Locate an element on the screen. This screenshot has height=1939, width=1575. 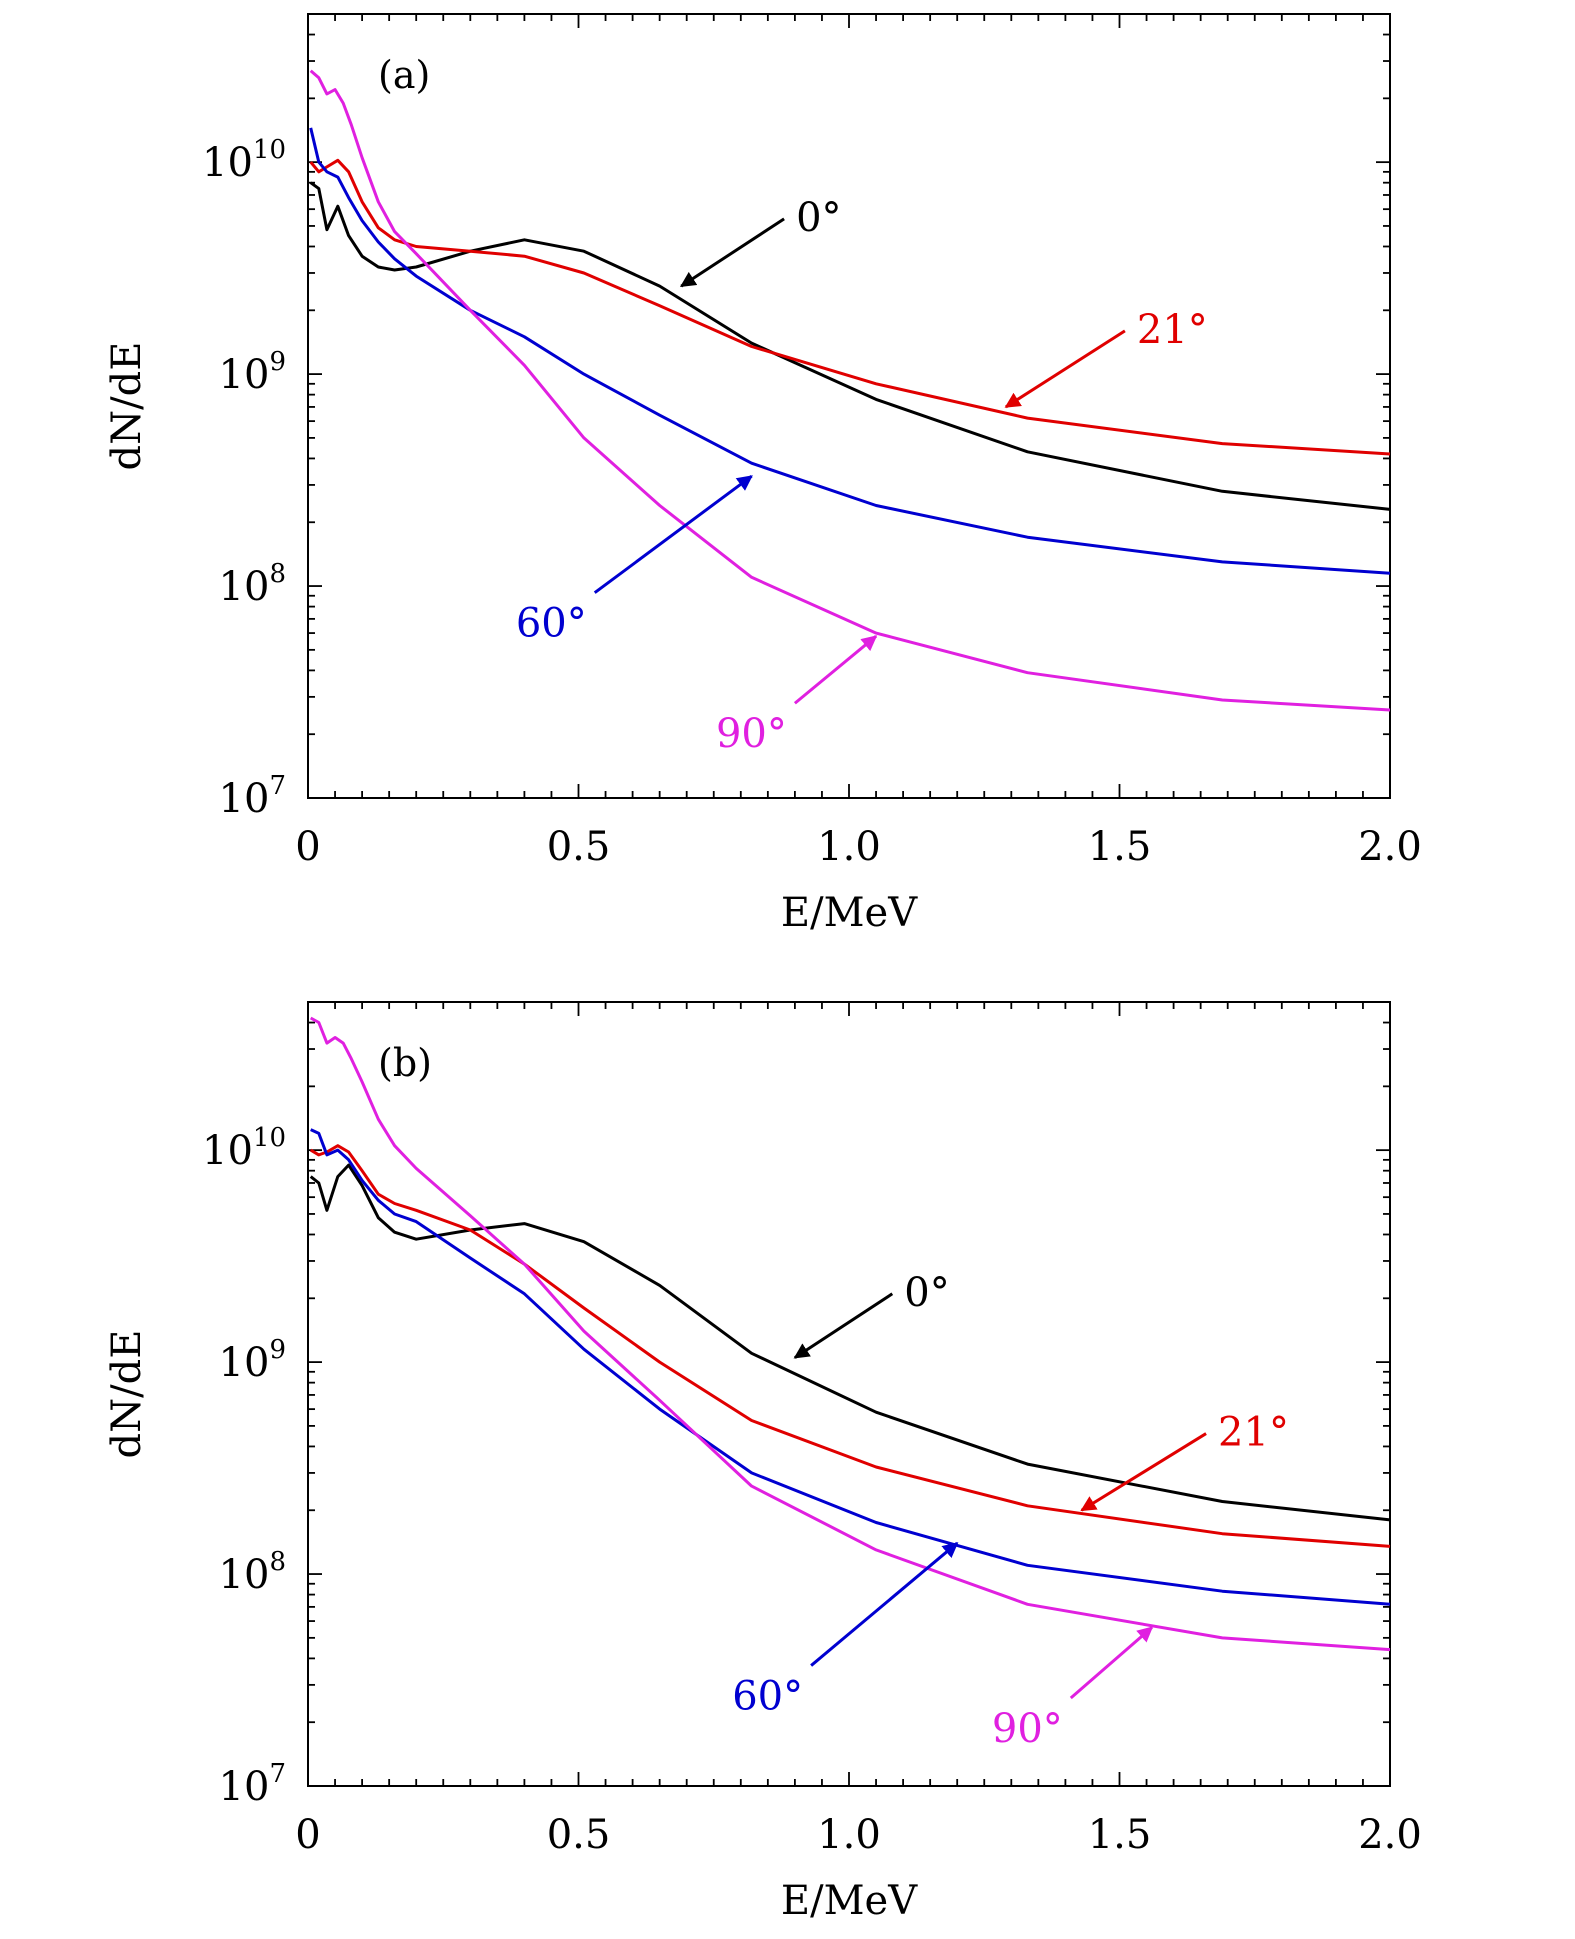
panel-label: (b) is located at coordinates (405, 1063).